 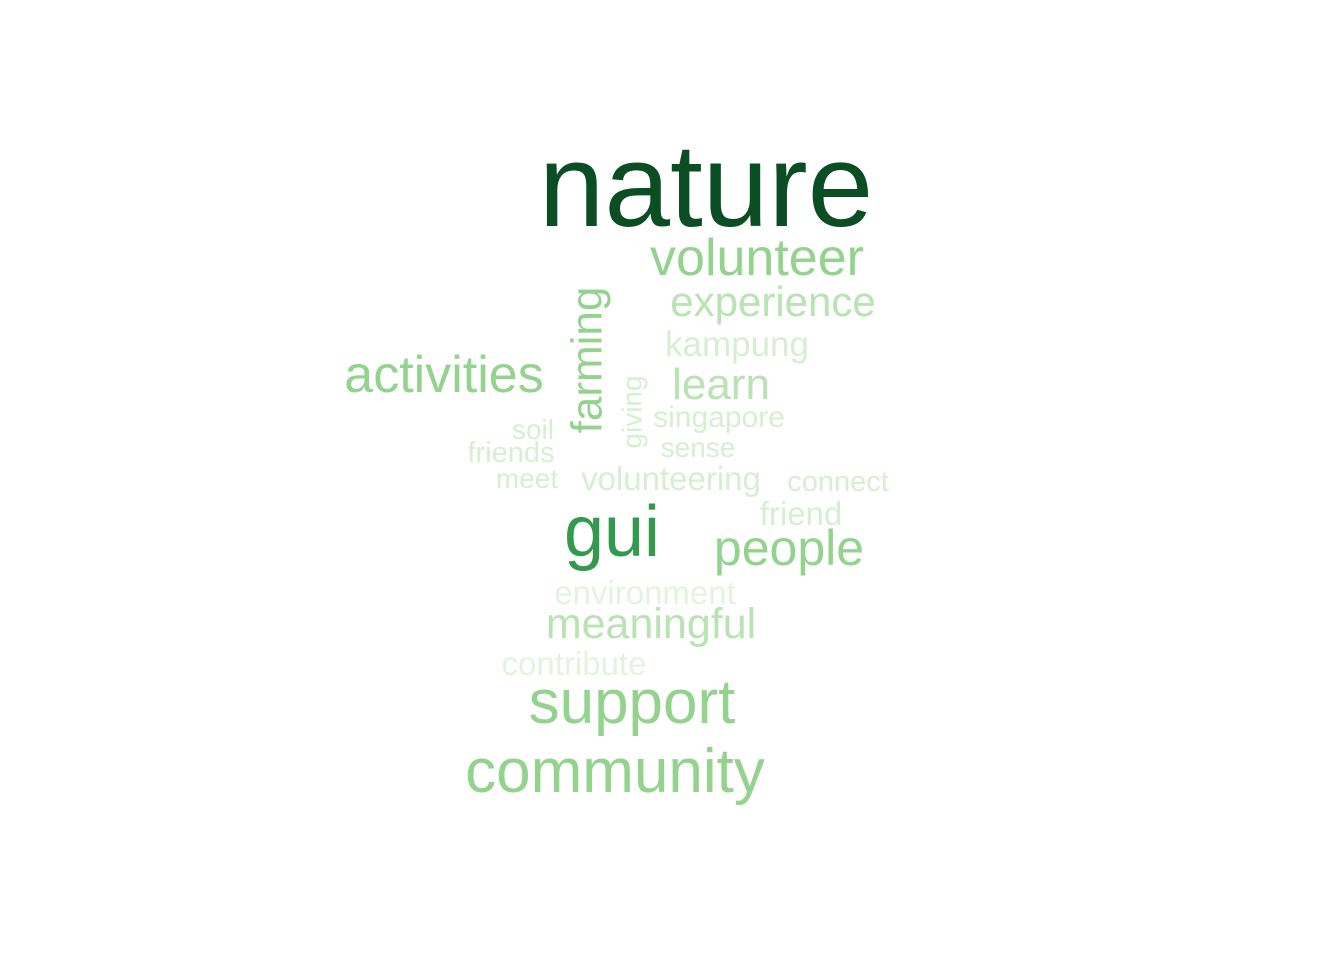 What do you see at coordinates (632, 412) in the screenshot?
I see `word-giving: giving` at bounding box center [632, 412].